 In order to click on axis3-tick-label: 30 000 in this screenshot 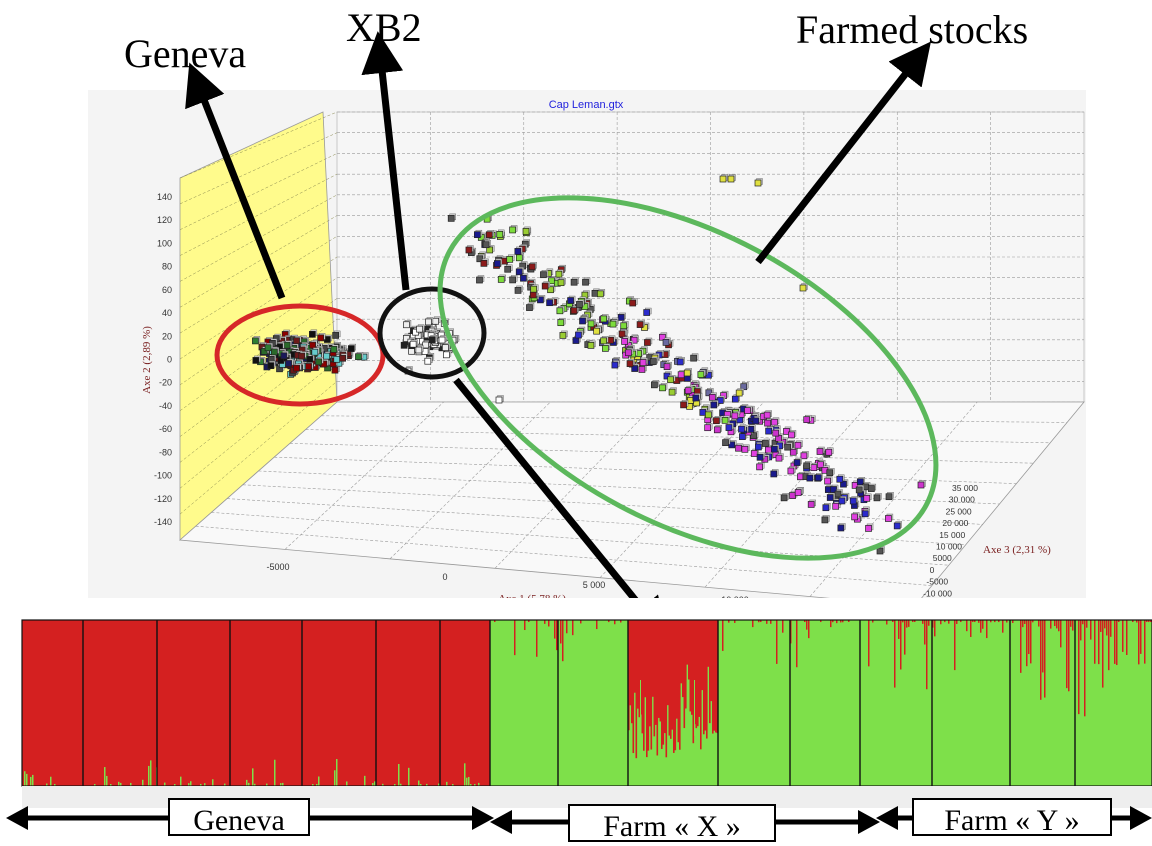, I will do `click(962, 500)`.